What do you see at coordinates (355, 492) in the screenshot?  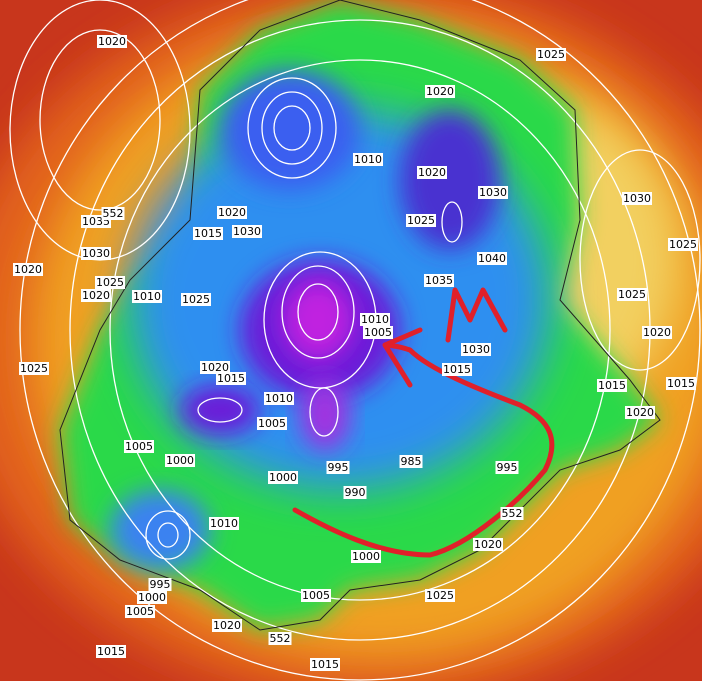 I see `isobar-label: 990` at bounding box center [355, 492].